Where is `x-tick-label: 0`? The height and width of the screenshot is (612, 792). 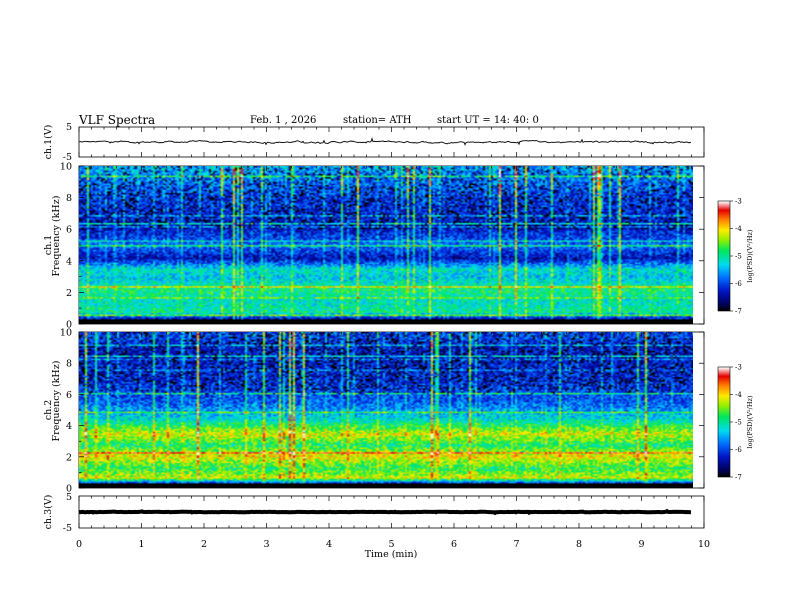 x-tick-label: 0 is located at coordinates (79, 544).